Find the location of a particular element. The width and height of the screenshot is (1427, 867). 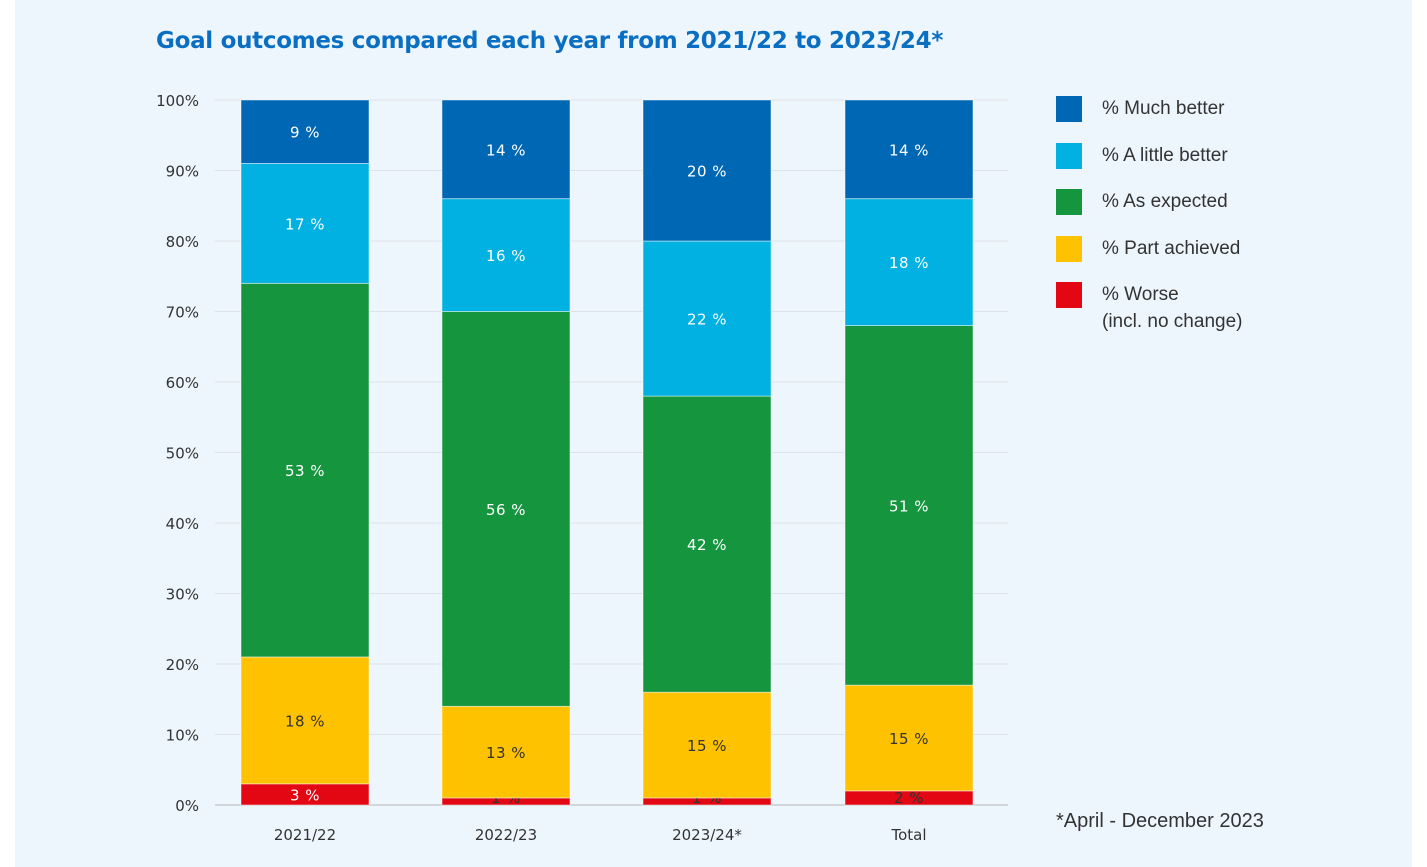

legend-item: % As expected is located at coordinates (1142, 202).